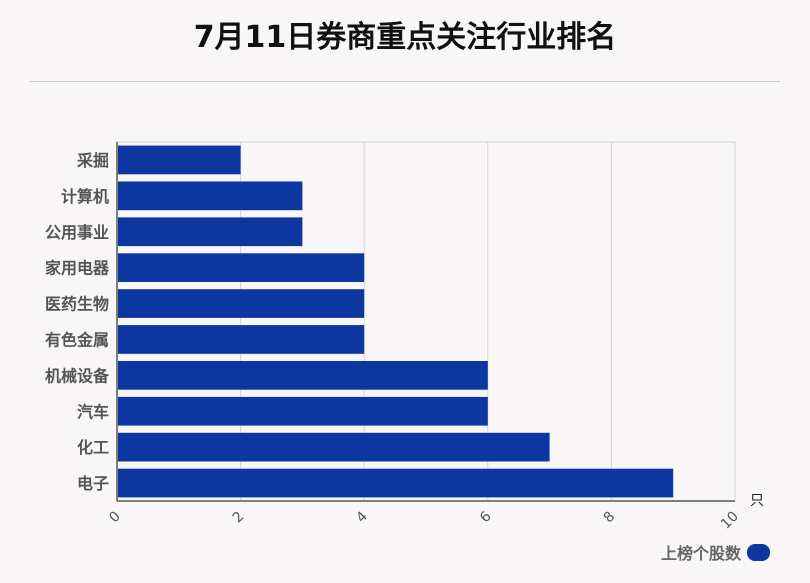 The image size is (810, 583). I want to click on x-tick-label-4: 8, so click(610, 518).